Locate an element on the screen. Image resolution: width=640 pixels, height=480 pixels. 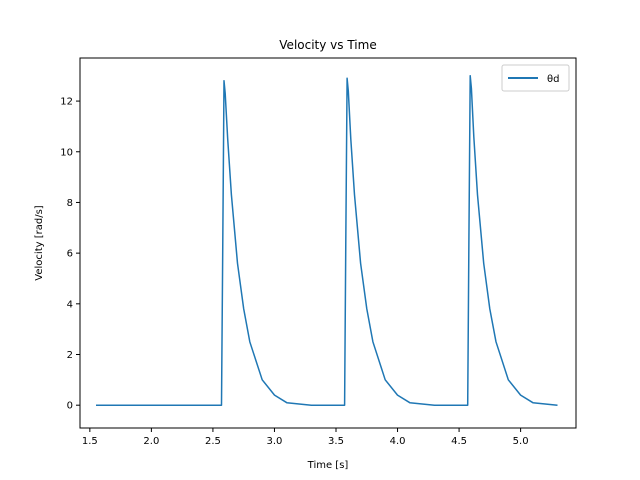
x-tick-label: 5.0 is located at coordinates (521, 441).